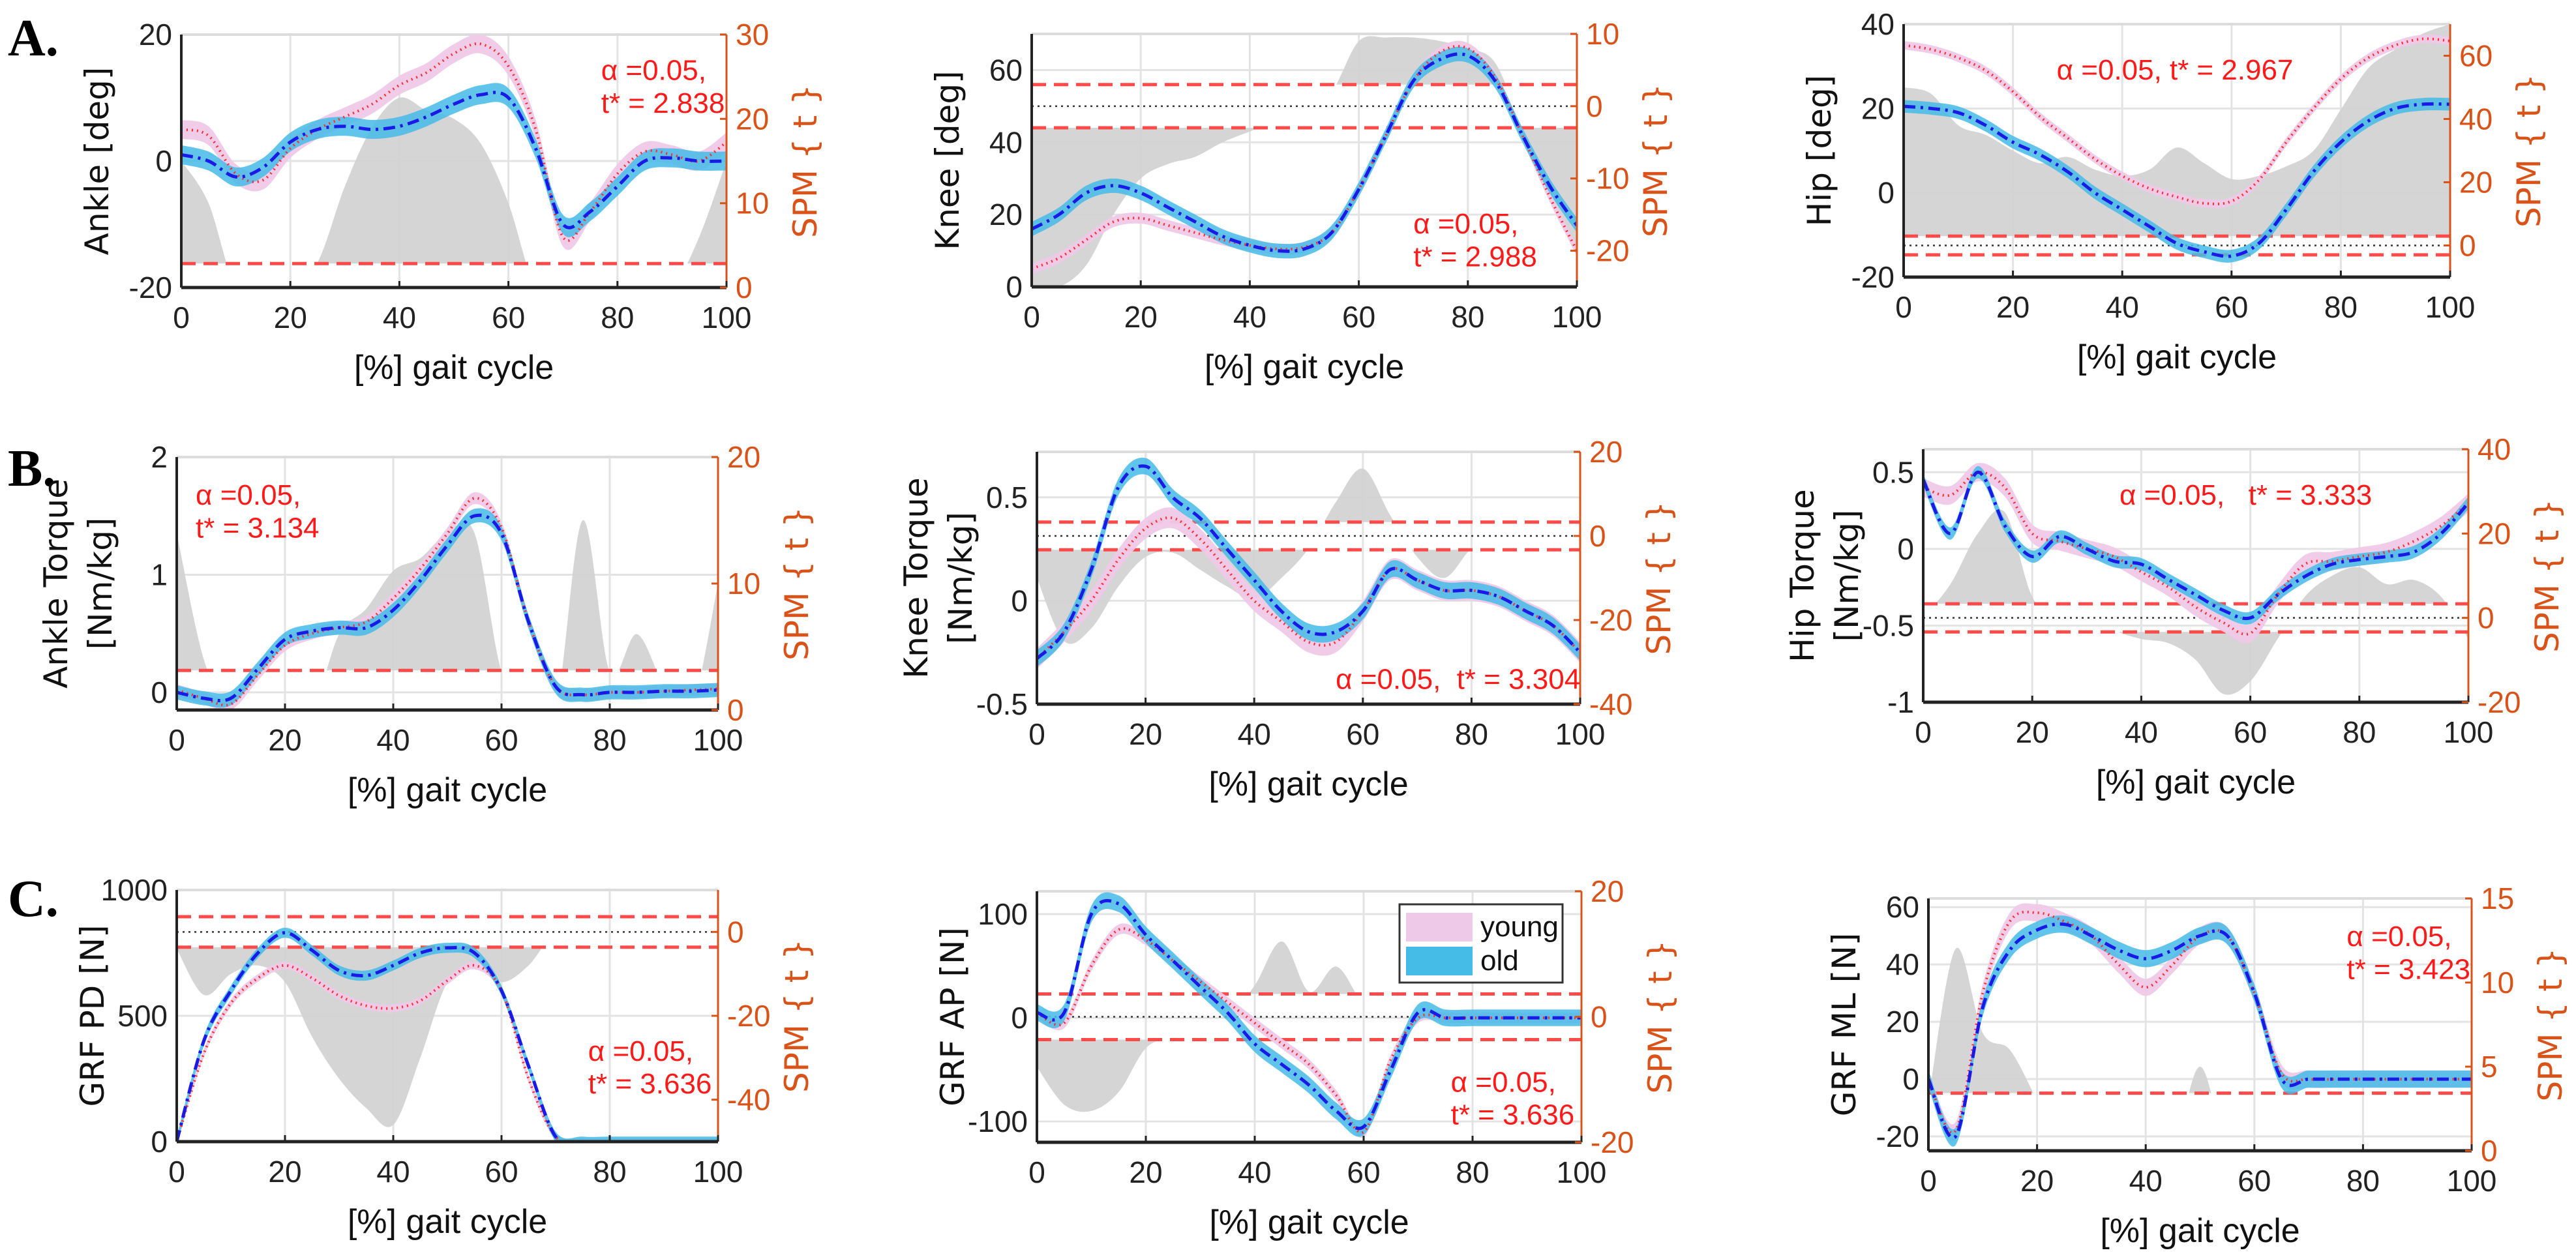 The width and height of the screenshot is (2576, 1259). Describe the element at coordinates (1003, 914) in the screenshot. I see `y-tick-label: 100` at that location.